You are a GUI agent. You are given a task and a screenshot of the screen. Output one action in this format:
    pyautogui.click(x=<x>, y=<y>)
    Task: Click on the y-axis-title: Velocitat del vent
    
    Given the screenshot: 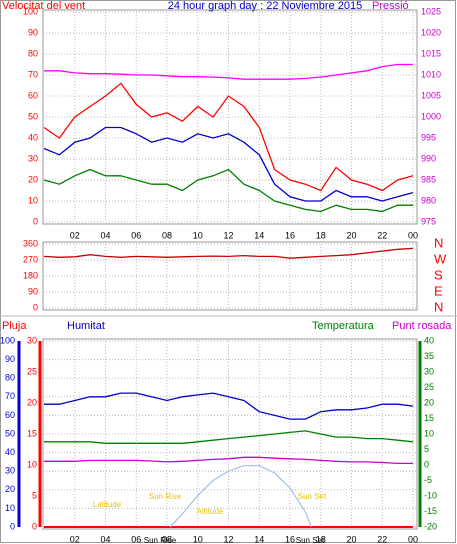 What is the action you would take?
    pyautogui.click(x=43, y=6)
    